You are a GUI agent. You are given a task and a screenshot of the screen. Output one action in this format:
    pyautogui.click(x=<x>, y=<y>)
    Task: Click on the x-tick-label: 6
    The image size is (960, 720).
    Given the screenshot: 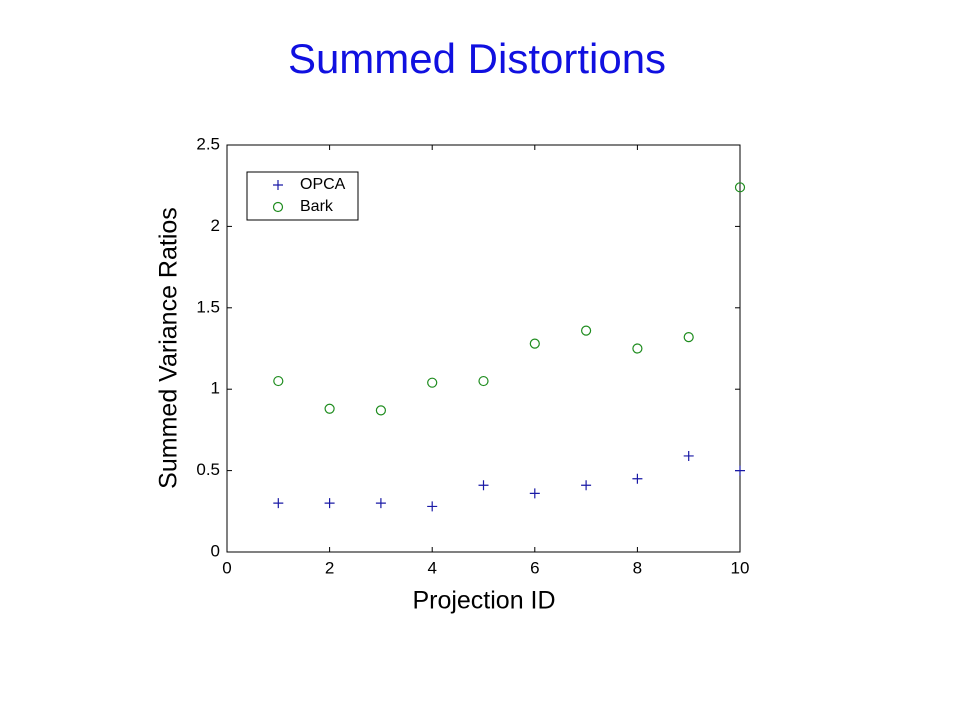 What is the action you would take?
    pyautogui.click(x=534, y=567)
    